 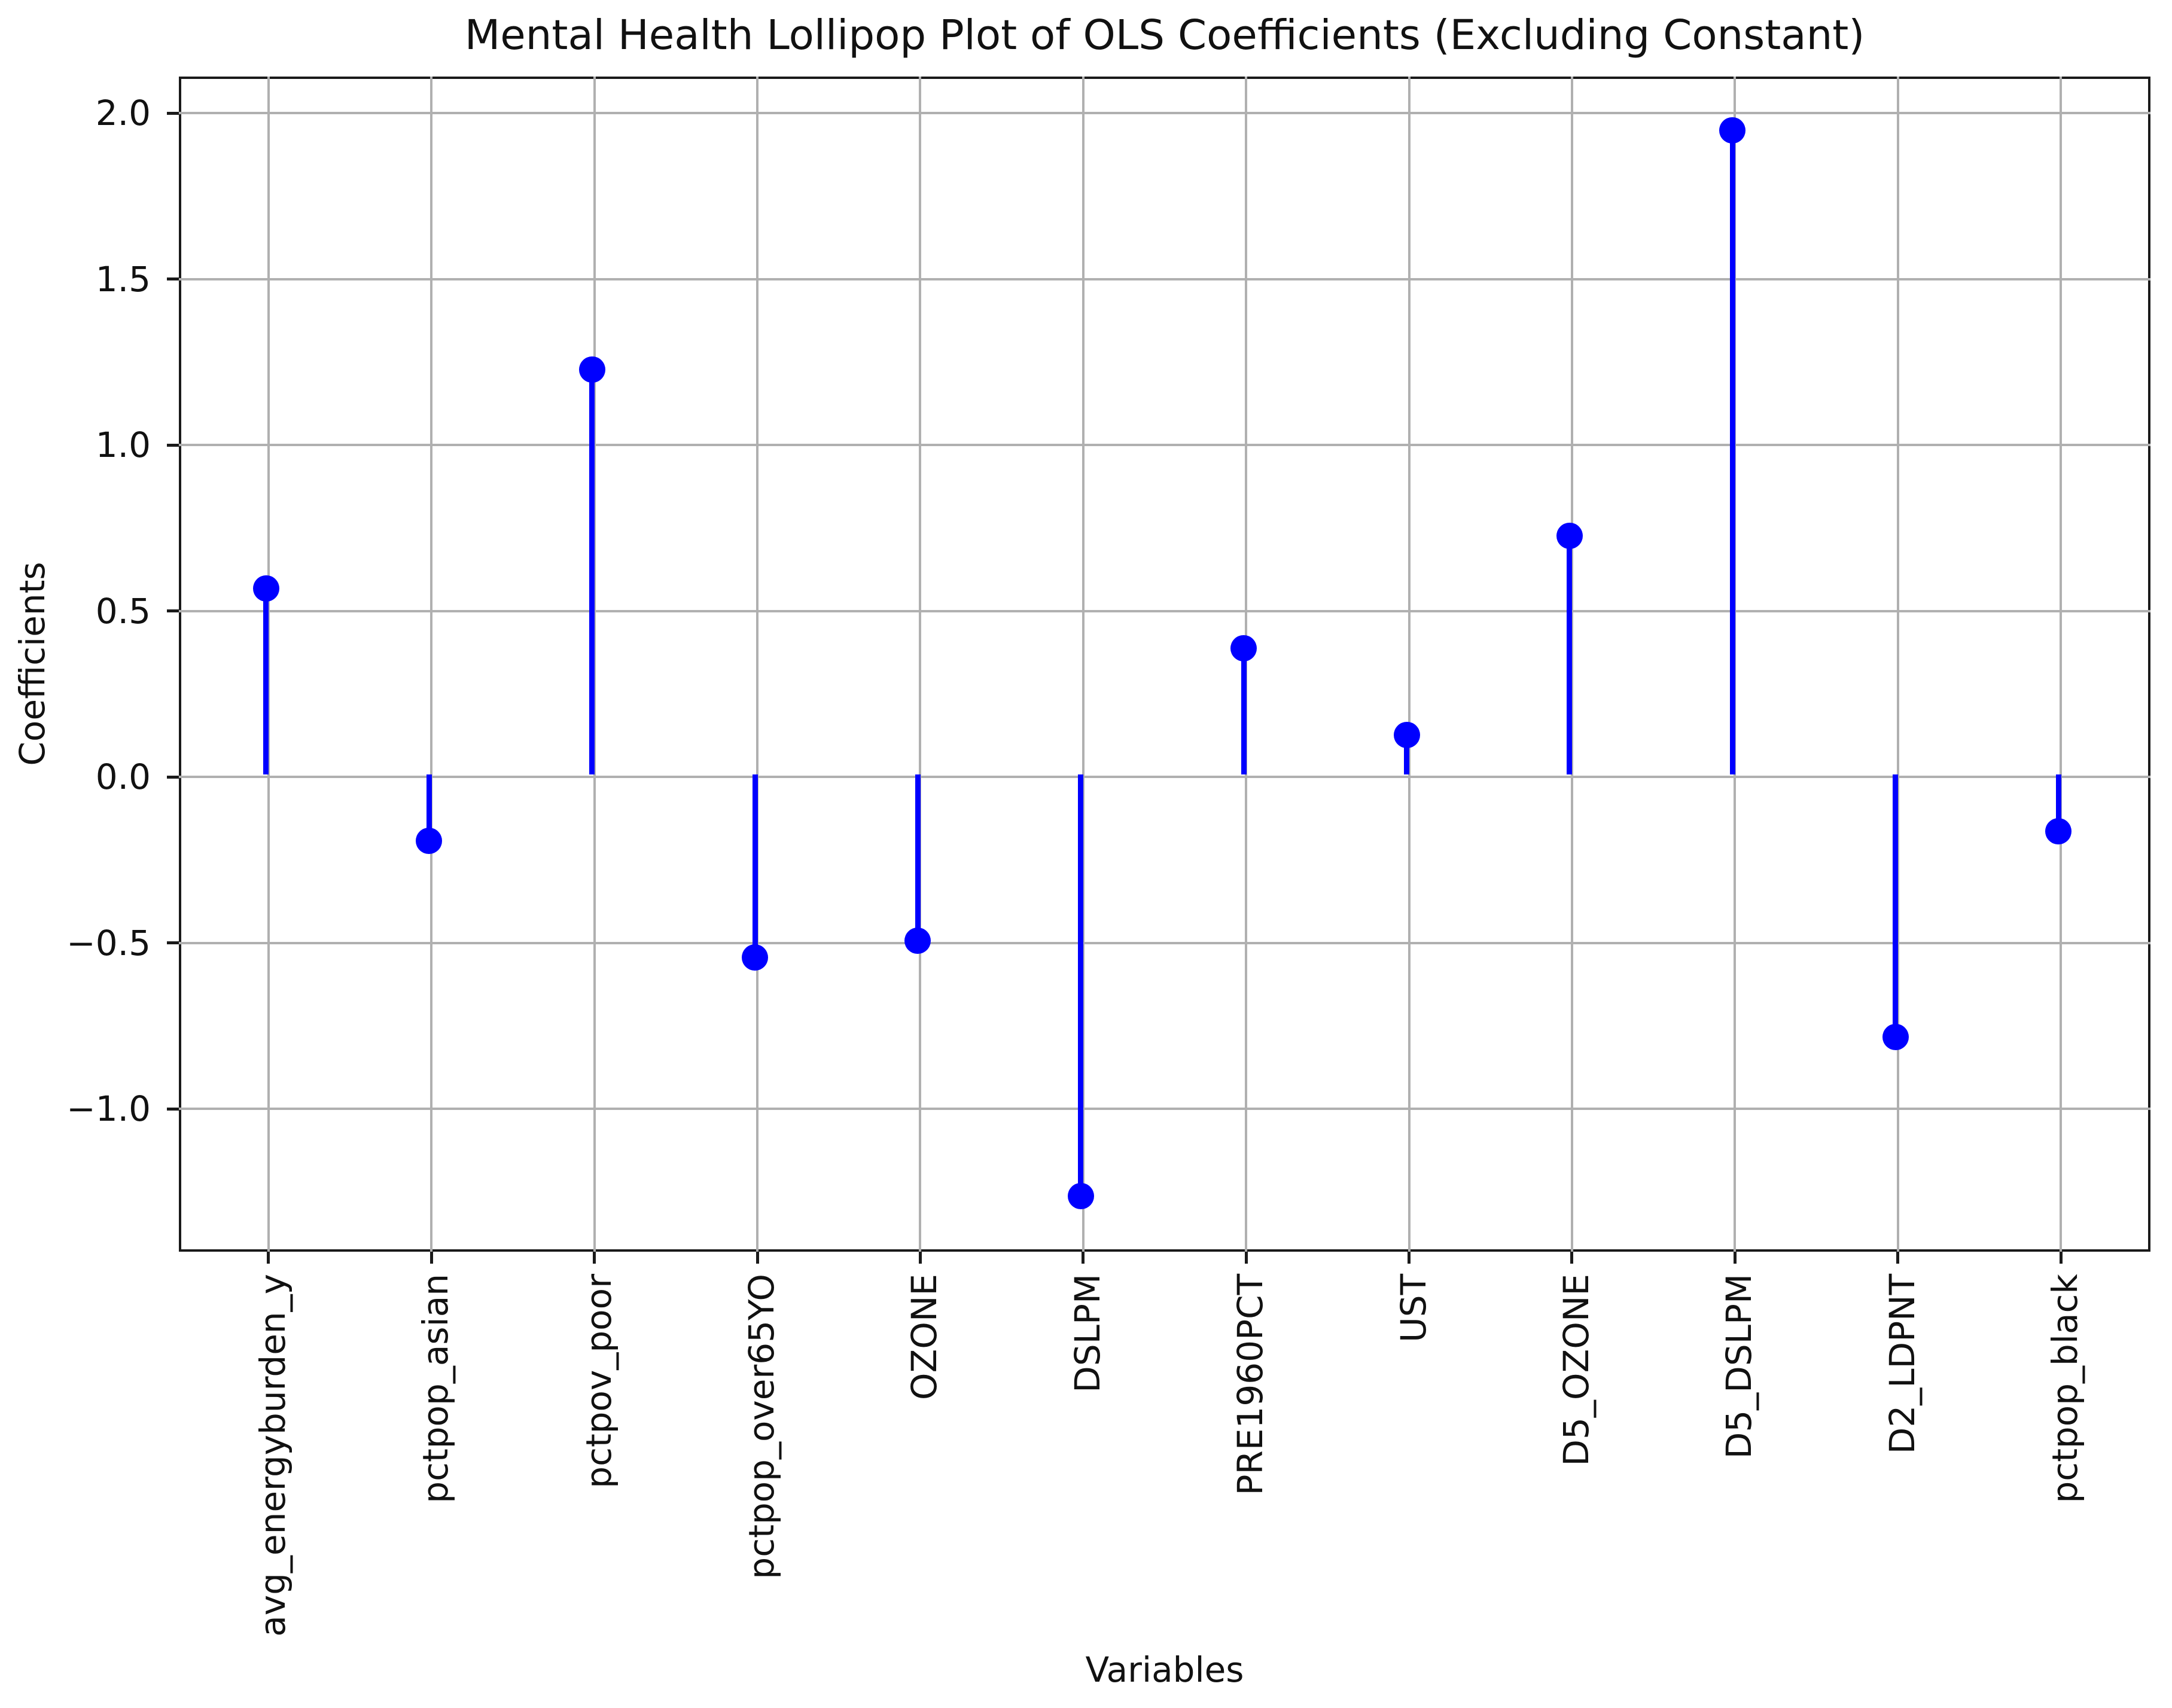 What do you see at coordinates (1413, 1308) in the screenshot?
I see `x-tick-label: UST` at bounding box center [1413, 1308].